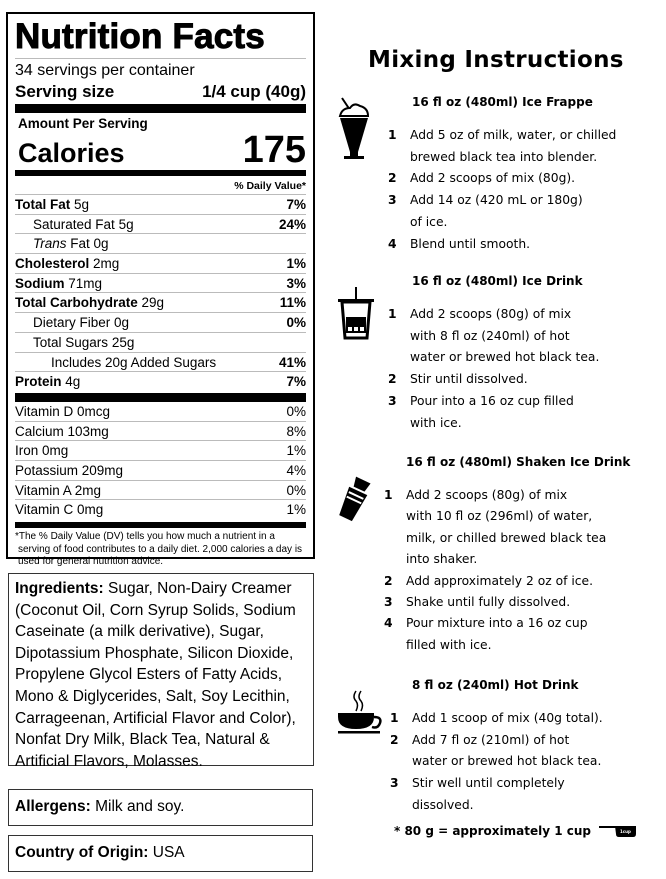 This screenshot has height=879, width=666. Describe the element at coordinates (160, 225) in the screenshot. I see `nutrient-row: Saturated Fat 5g 24%` at that location.